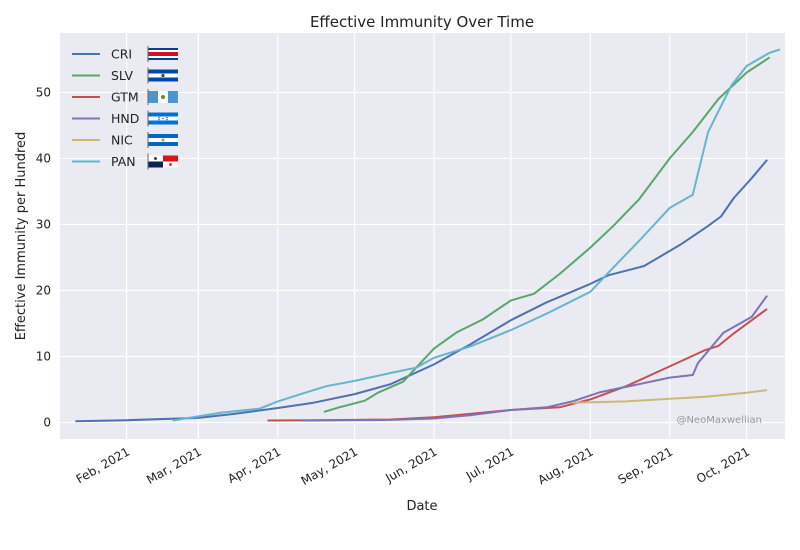 This screenshot has width=800, height=550. I want to click on legend: CRI SLV GTM HND NIC PAN, so click(125, 108).